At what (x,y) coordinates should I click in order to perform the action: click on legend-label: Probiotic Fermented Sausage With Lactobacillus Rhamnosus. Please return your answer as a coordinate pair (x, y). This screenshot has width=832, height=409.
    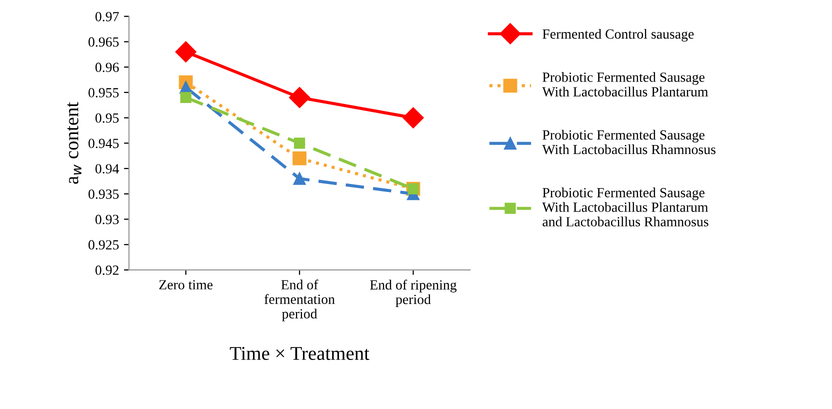
    Looking at the image, I should click on (629, 142).